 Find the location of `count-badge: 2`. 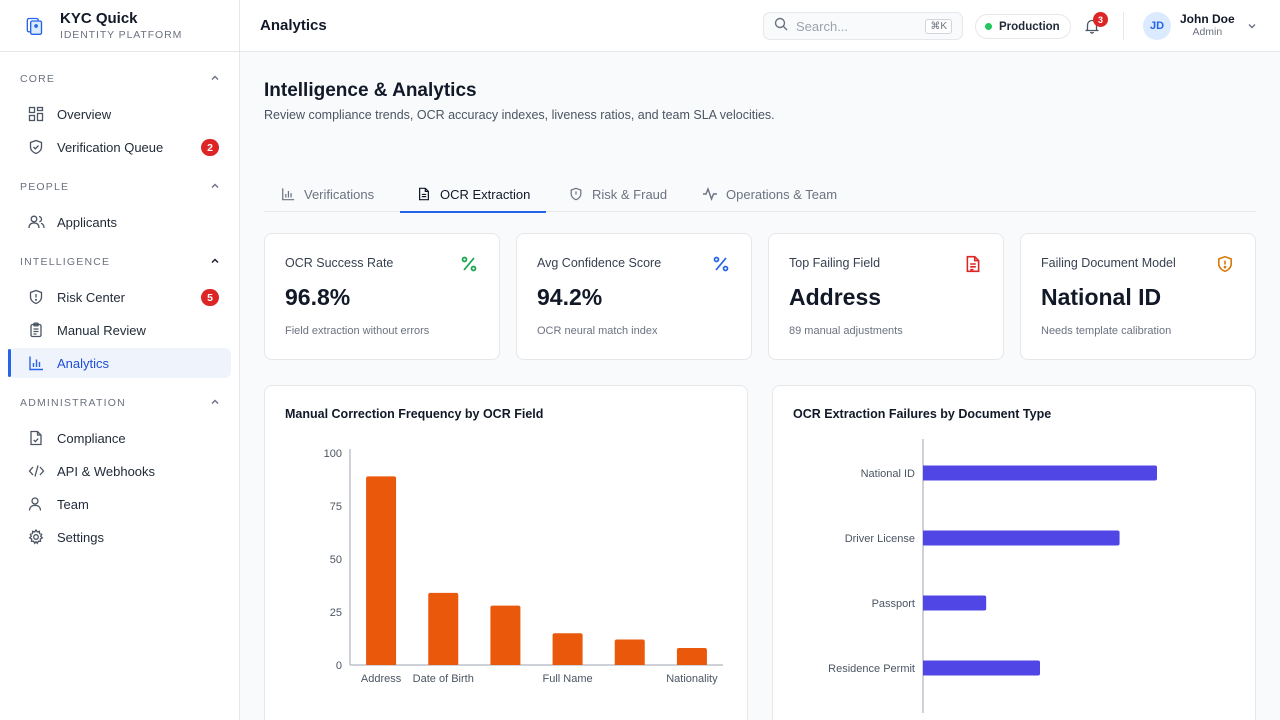

count-badge: 2 is located at coordinates (210, 147).